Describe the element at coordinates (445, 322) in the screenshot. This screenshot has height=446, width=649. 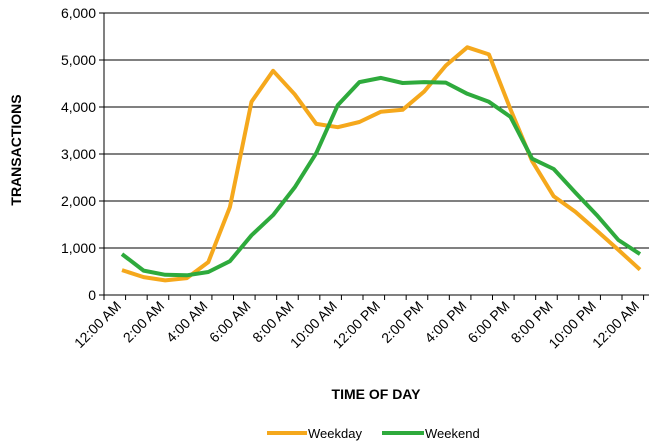
I see `x-tick-label: 4:00 PM` at that location.